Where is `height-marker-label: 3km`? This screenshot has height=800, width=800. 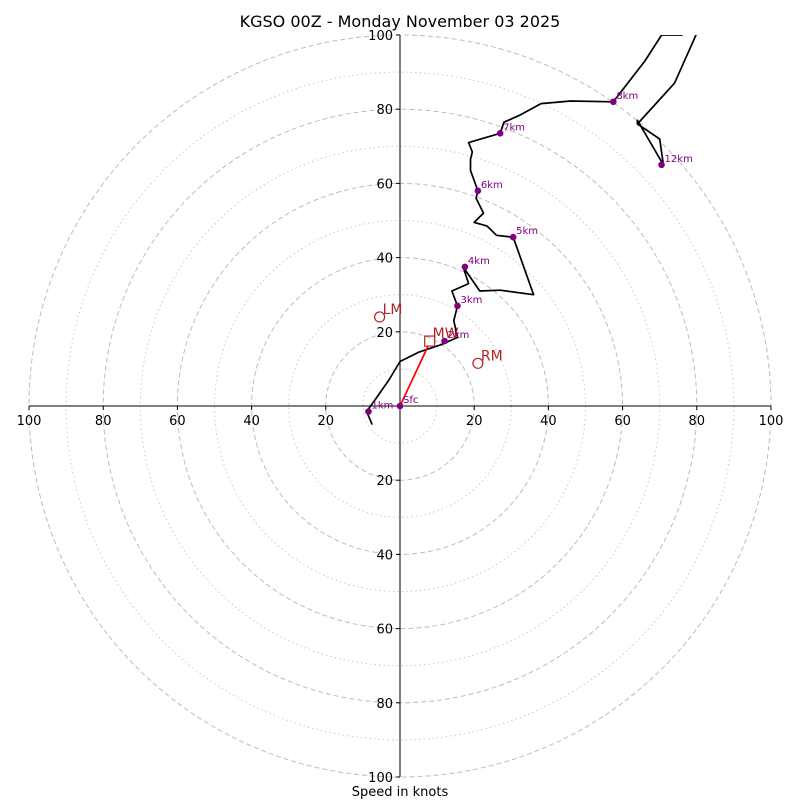
height-marker-label: 3km is located at coordinates (472, 300).